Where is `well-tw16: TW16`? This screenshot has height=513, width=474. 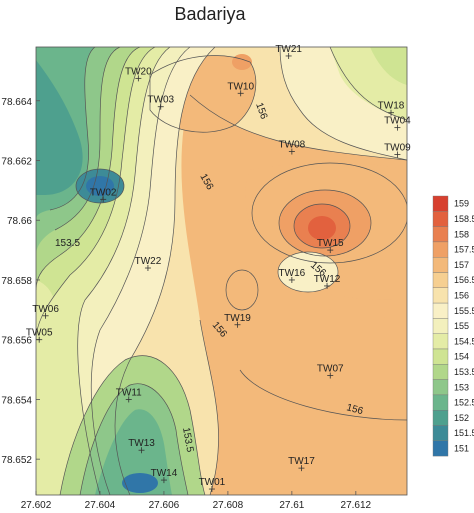
well-tw16: TW16 is located at coordinates (292, 275).